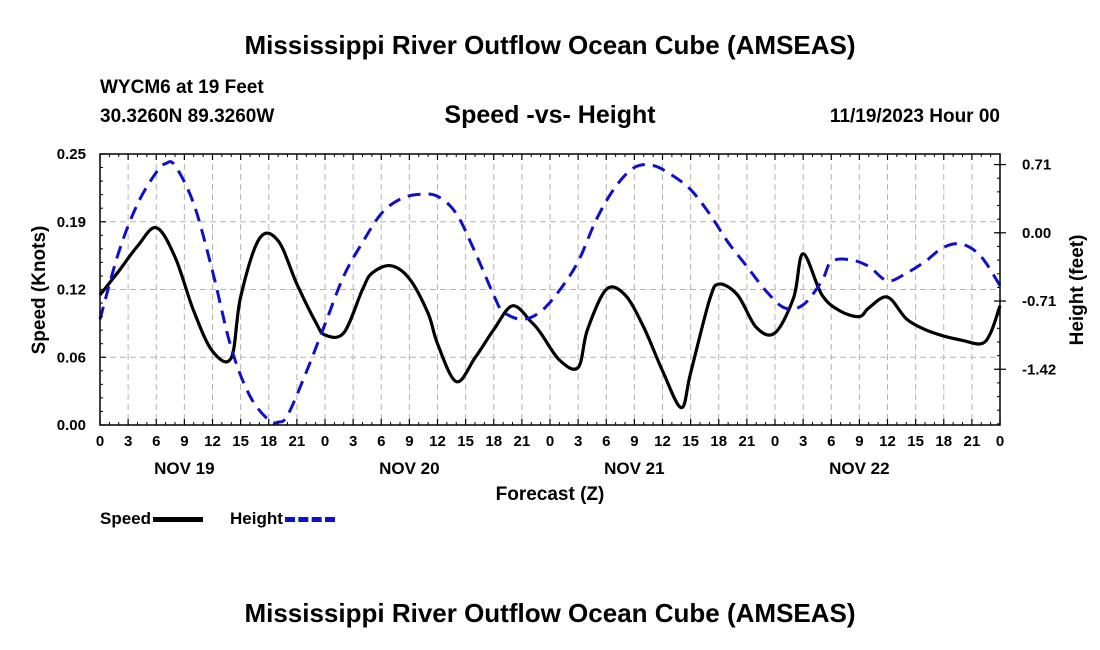  Describe the element at coordinates (1077, 290) in the screenshot. I see `y2-axis-label: Height (feet)` at that location.